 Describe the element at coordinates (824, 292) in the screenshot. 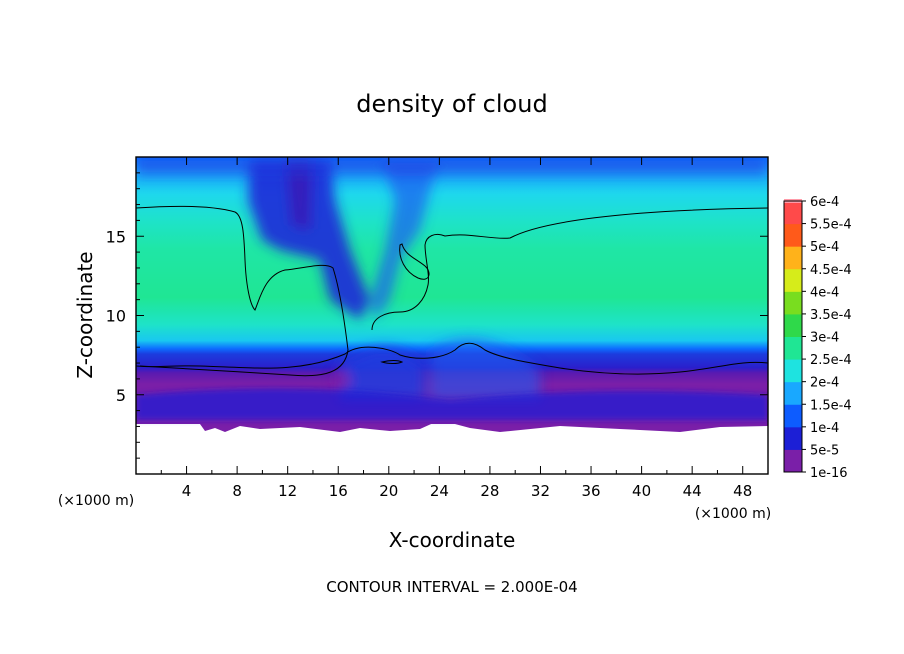

I see `colorbar-label: 4e-4` at that location.